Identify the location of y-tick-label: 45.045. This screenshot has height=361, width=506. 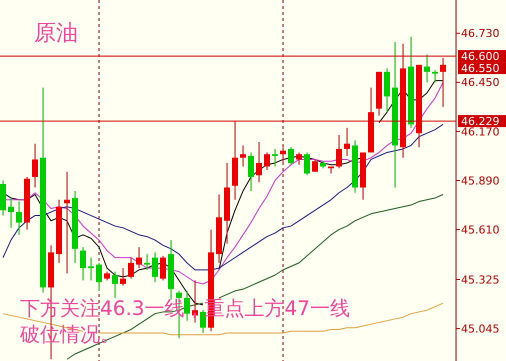
(480, 329).